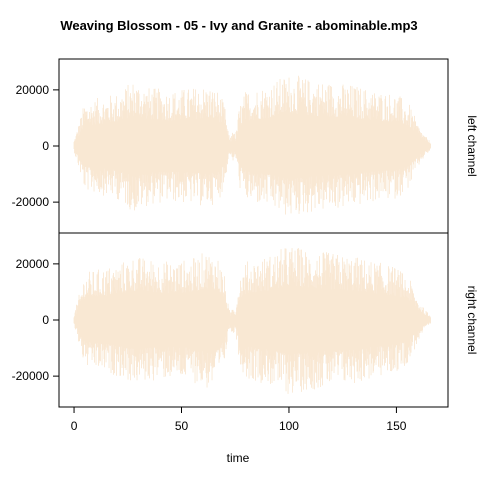  Describe the element at coordinates (182, 426) in the screenshot. I see `x-tick-label: 50` at that location.